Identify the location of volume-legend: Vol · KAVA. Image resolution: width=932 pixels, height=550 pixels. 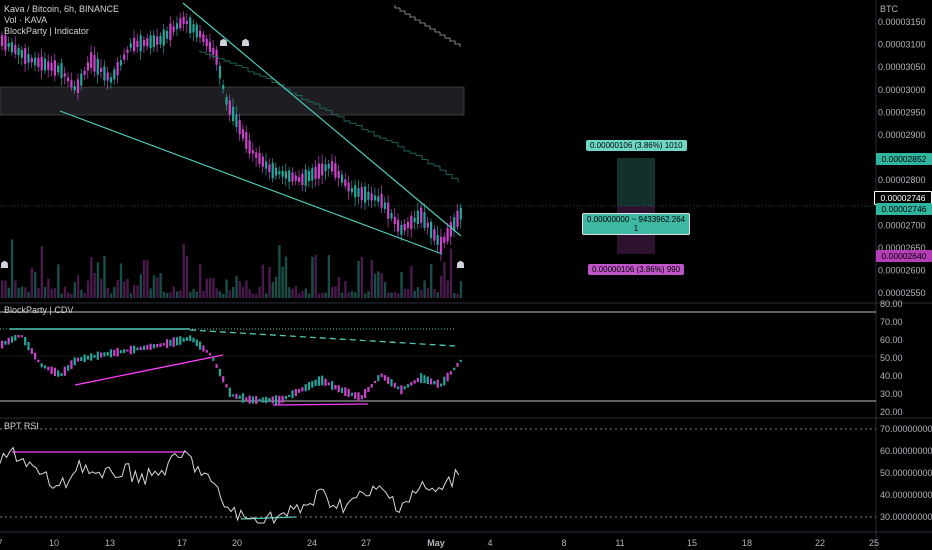
(26, 20).